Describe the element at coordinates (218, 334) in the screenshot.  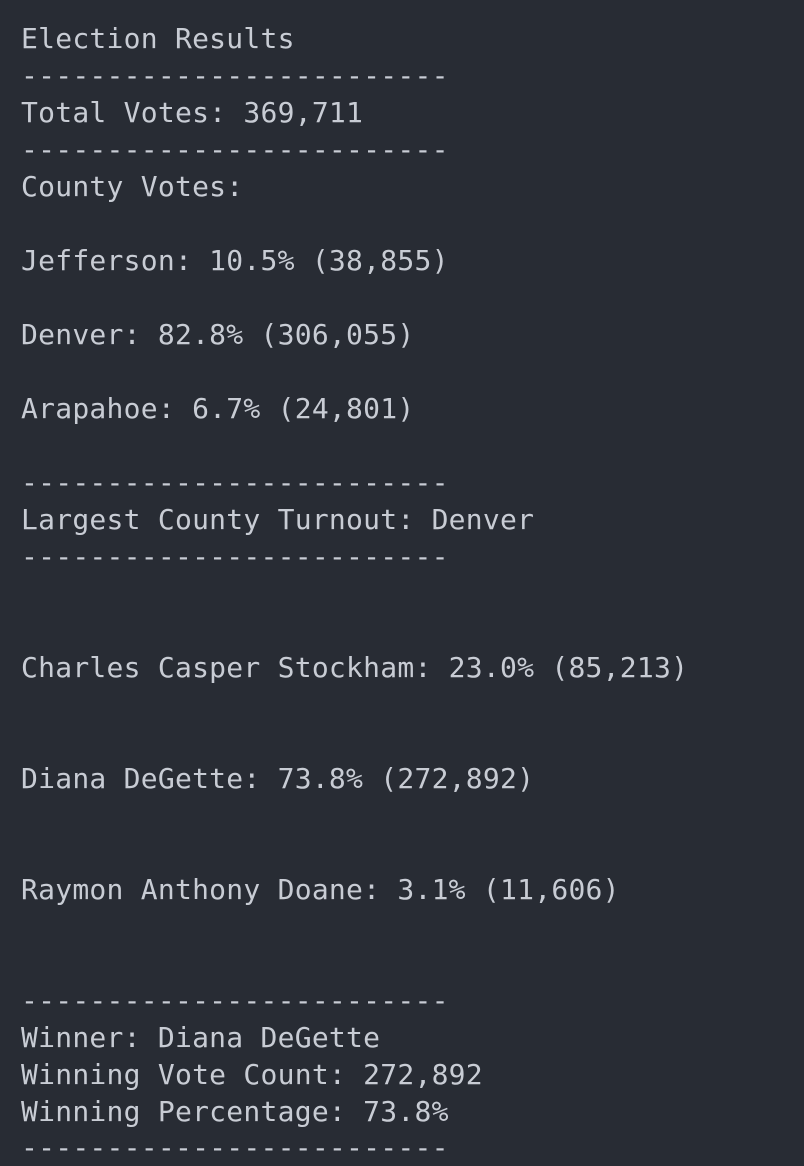
I see `county-result-line: Denver: 82.8% (306,055)` at that location.